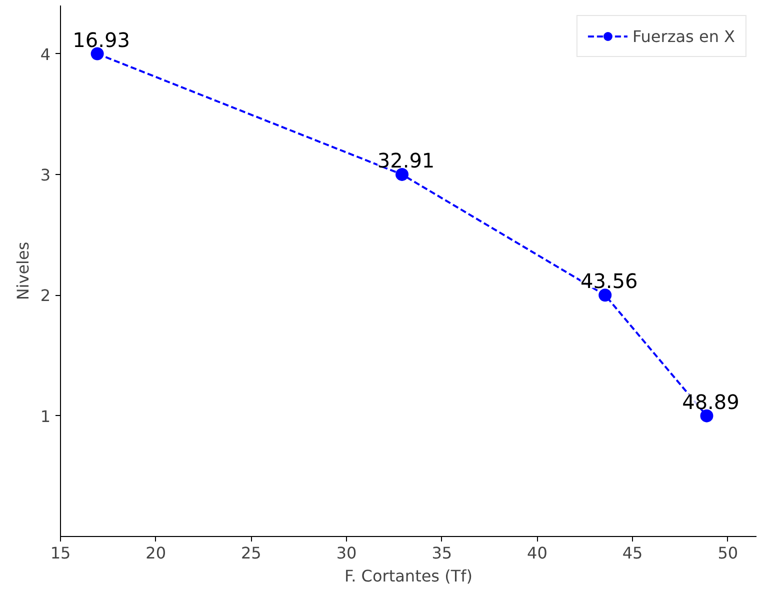 Image resolution: width=761 pixels, height=591 pixels. I want to click on x-axis-title: F. Cortantes (Tf), so click(408, 576).